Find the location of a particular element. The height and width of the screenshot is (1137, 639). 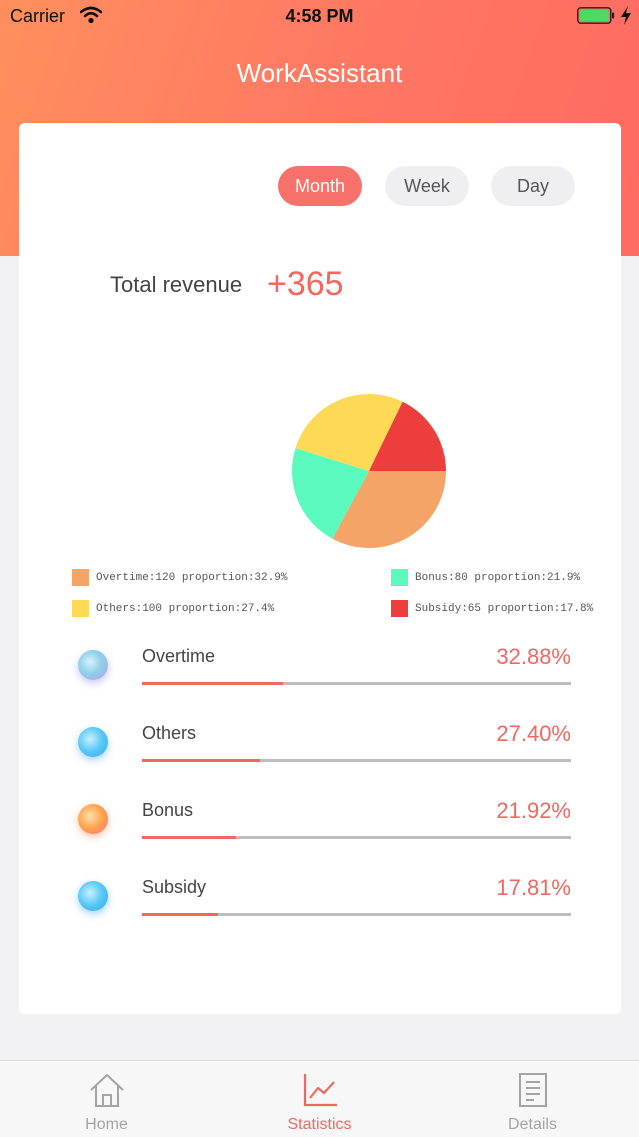

legend-item-overtime: Overtime:120 proportion:32.9% is located at coordinates (179, 577).